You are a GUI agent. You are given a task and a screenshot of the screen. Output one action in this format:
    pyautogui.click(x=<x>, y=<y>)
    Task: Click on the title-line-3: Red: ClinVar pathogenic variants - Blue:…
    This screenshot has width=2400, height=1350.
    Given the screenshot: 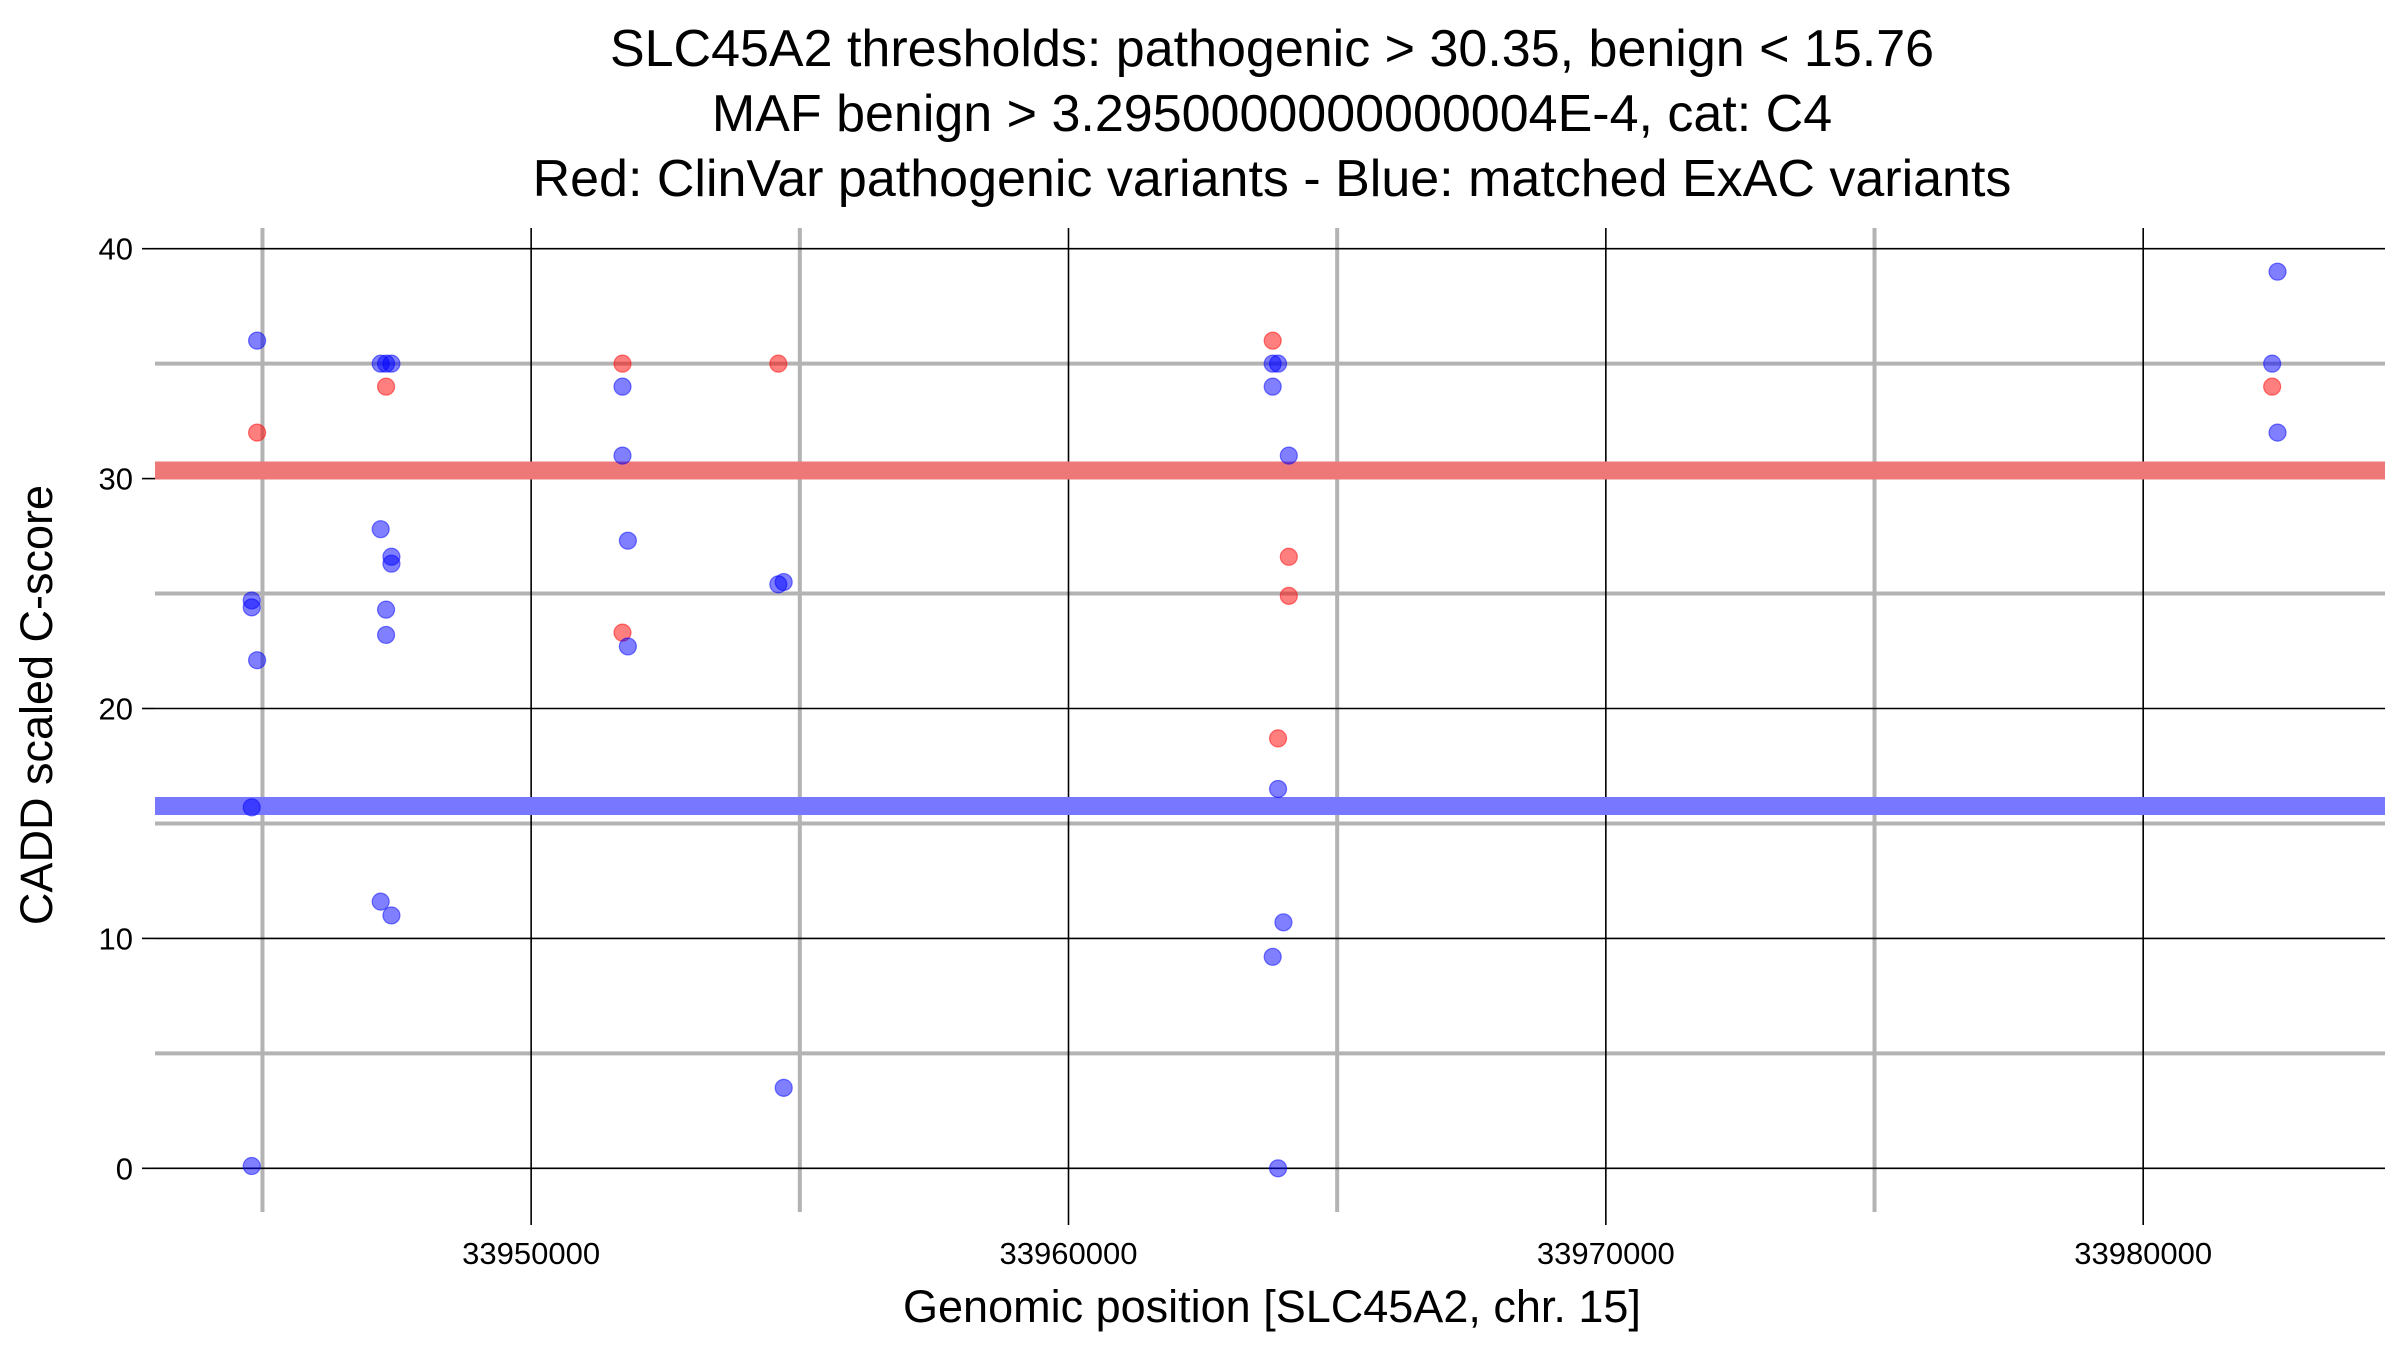 What is the action you would take?
    pyautogui.click(x=1272, y=179)
    